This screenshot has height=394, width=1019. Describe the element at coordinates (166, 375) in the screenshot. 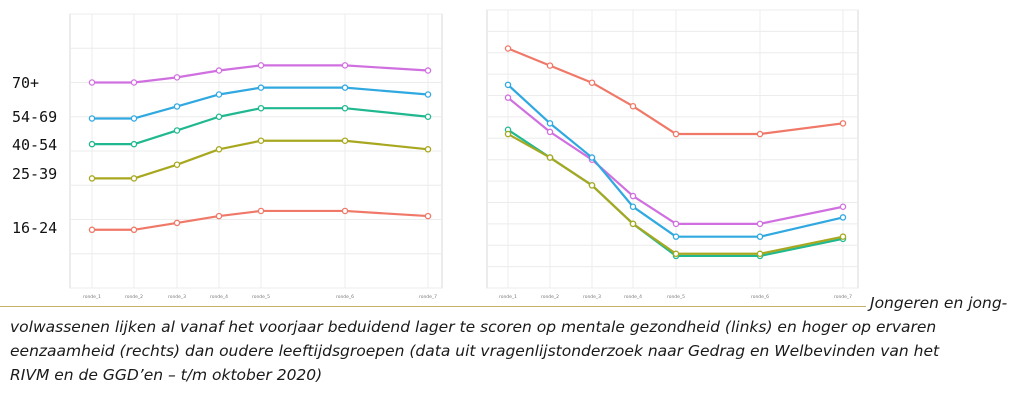

I see `caption-line-4: RIVM en de GGD’en – t/m oktober 2020)` at that location.